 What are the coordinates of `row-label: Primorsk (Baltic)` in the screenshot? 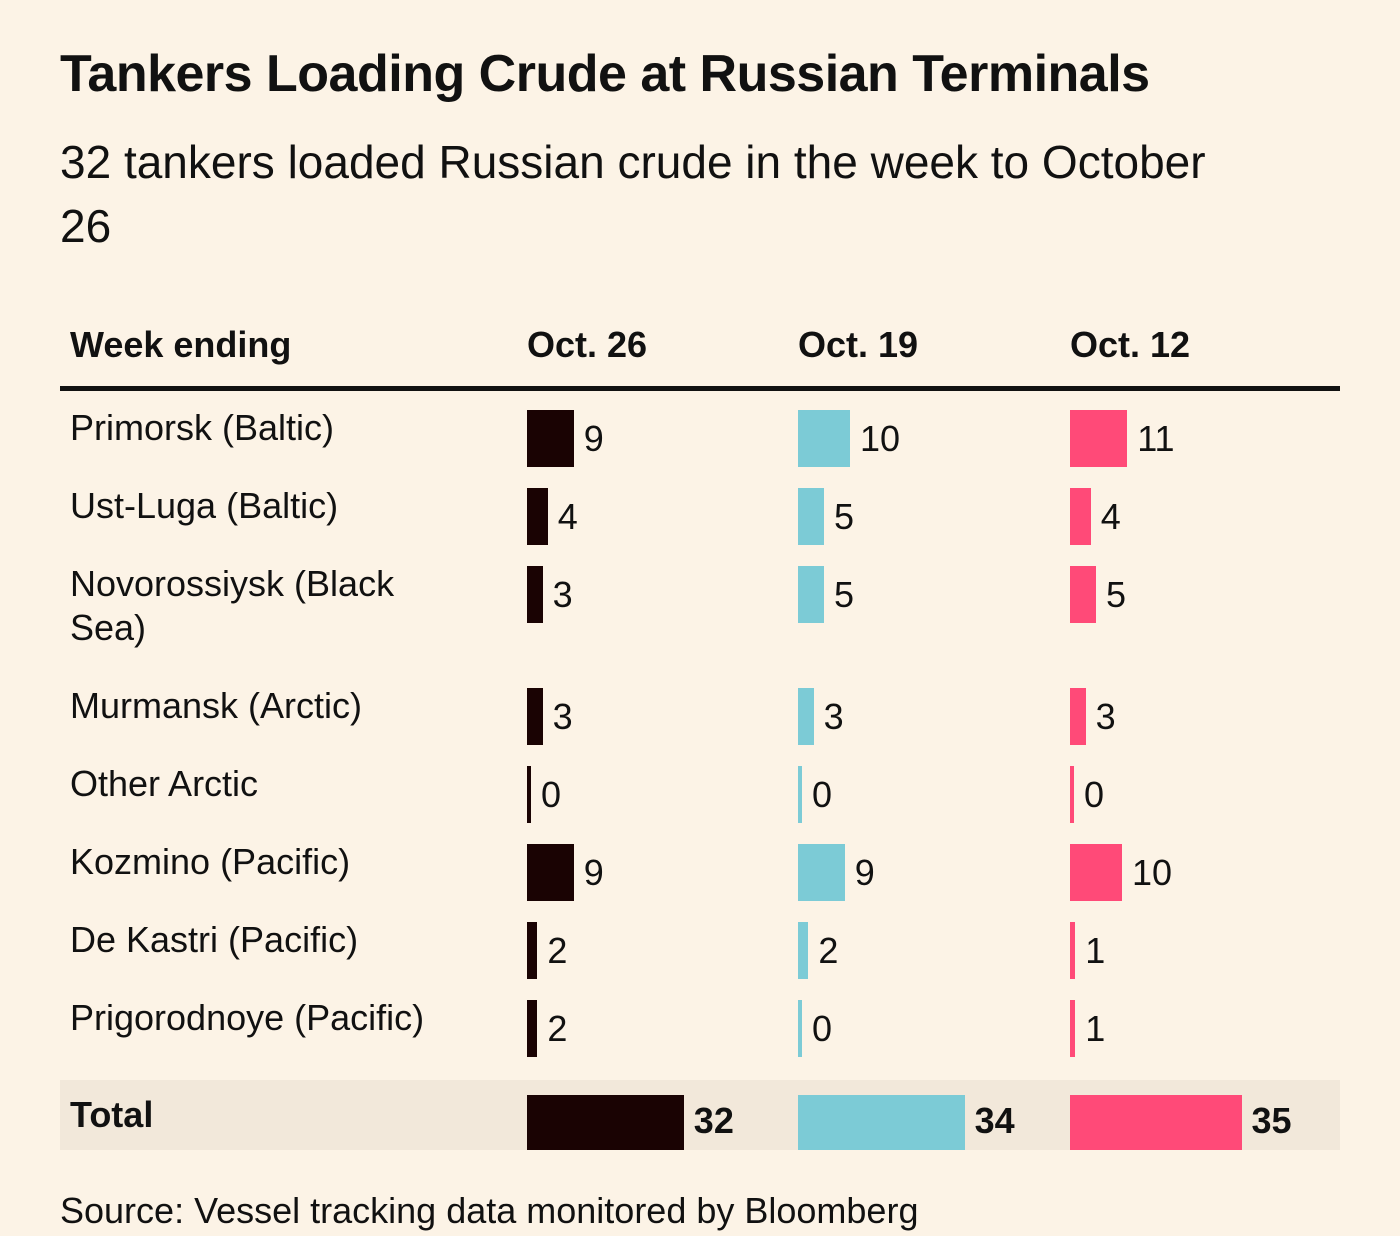 It's located at (202, 427).